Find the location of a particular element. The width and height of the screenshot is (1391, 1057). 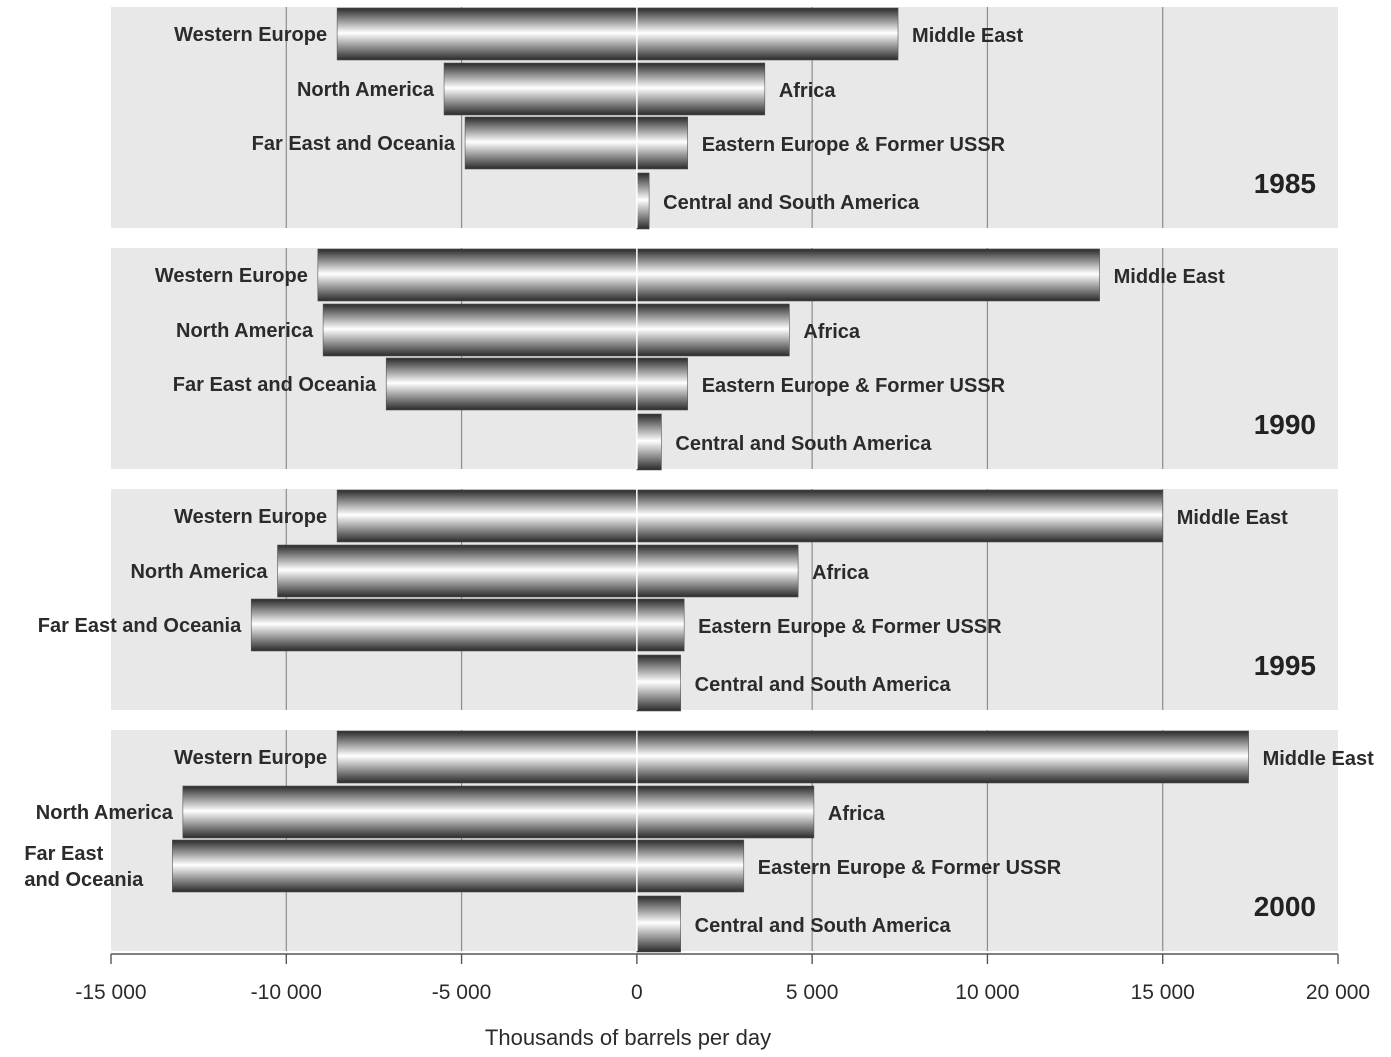

bar-1990-far-east-and-oceania is located at coordinates (511, 384).